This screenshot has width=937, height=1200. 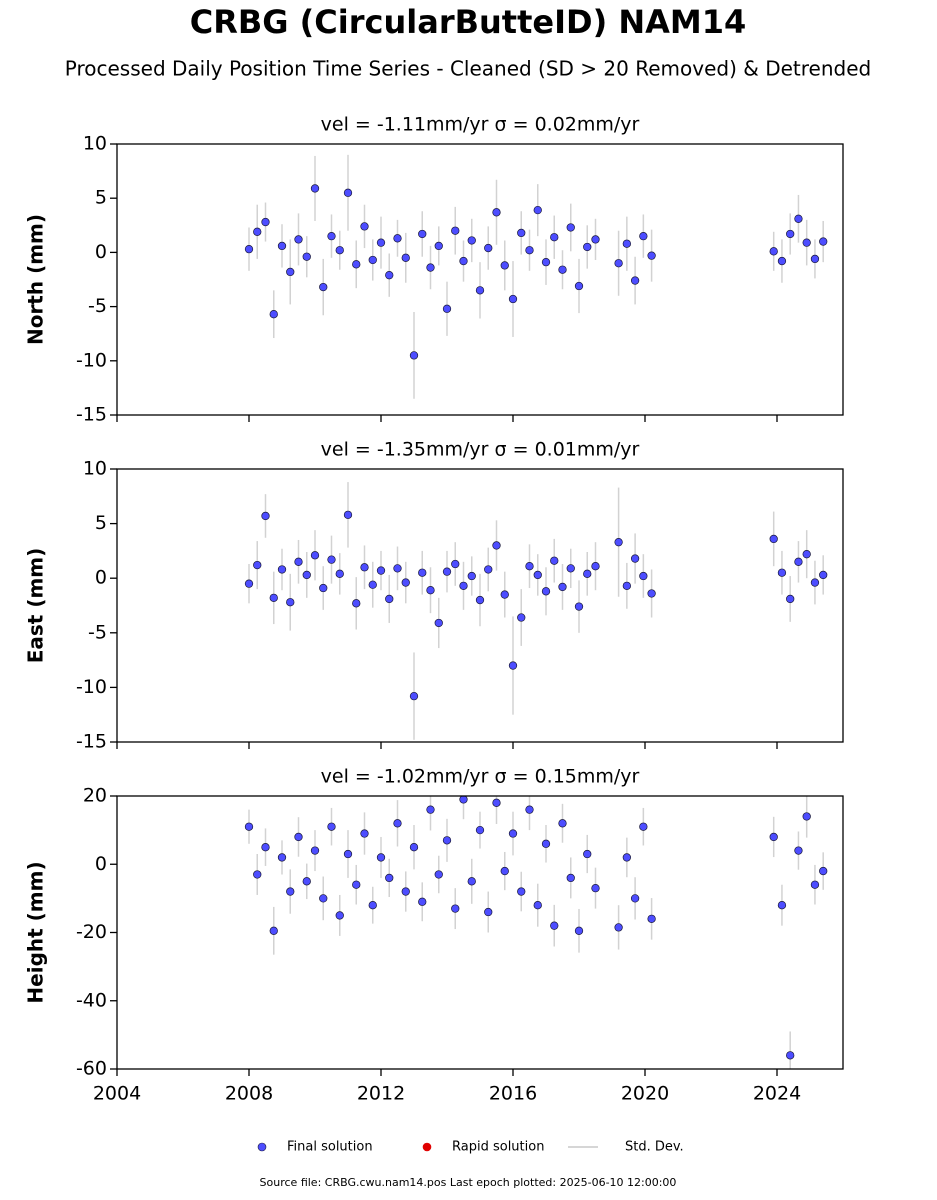 What do you see at coordinates (91, 1000) in the screenshot?
I see `y-tick-label: -40` at bounding box center [91, 1000].